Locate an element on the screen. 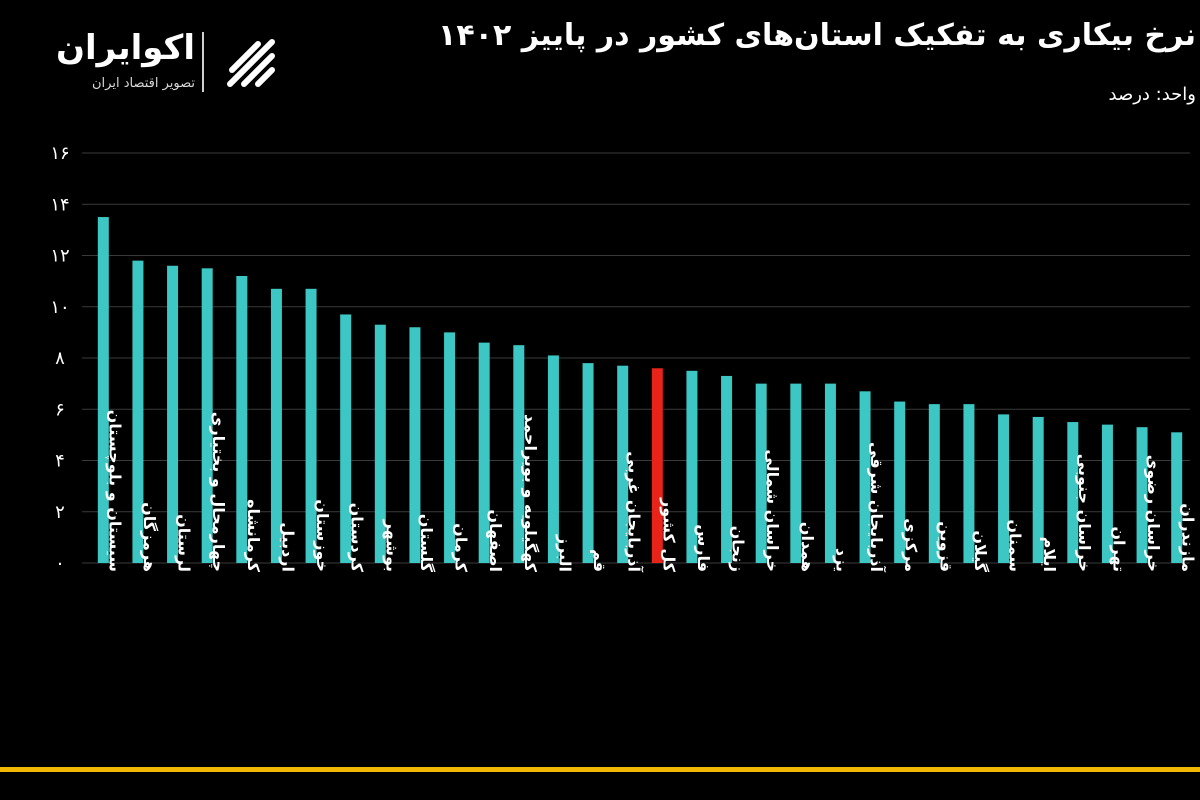 The height and width of the screenshot is (800, 1200). y-tick-label: ۶ is located at coordinates (60, 409).